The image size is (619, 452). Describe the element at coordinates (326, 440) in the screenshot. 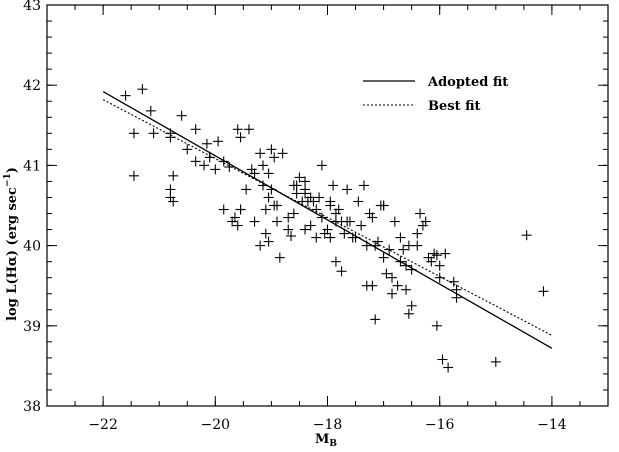

I see `x-axis-title: MB` at that location.